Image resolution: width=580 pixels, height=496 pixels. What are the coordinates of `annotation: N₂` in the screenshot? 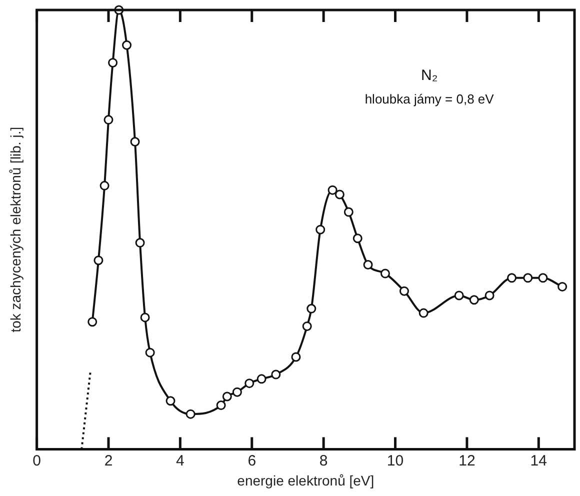 It's located at (429, 75).